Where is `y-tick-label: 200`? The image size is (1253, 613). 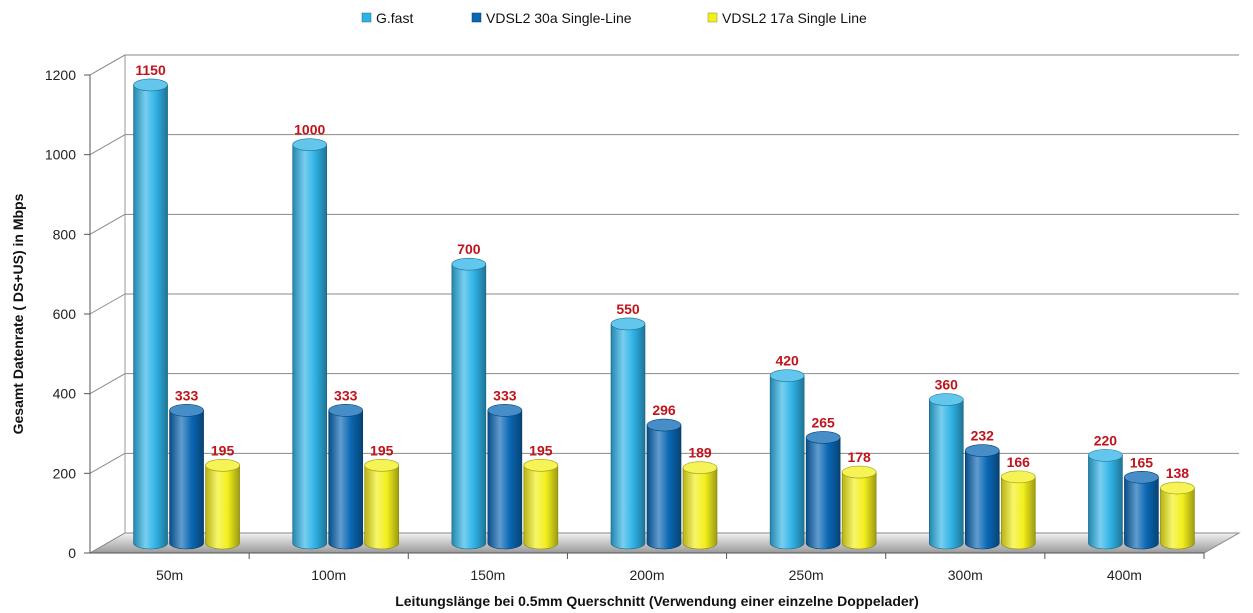
y-tick-label: 200 is located at coordinates (65, 473).